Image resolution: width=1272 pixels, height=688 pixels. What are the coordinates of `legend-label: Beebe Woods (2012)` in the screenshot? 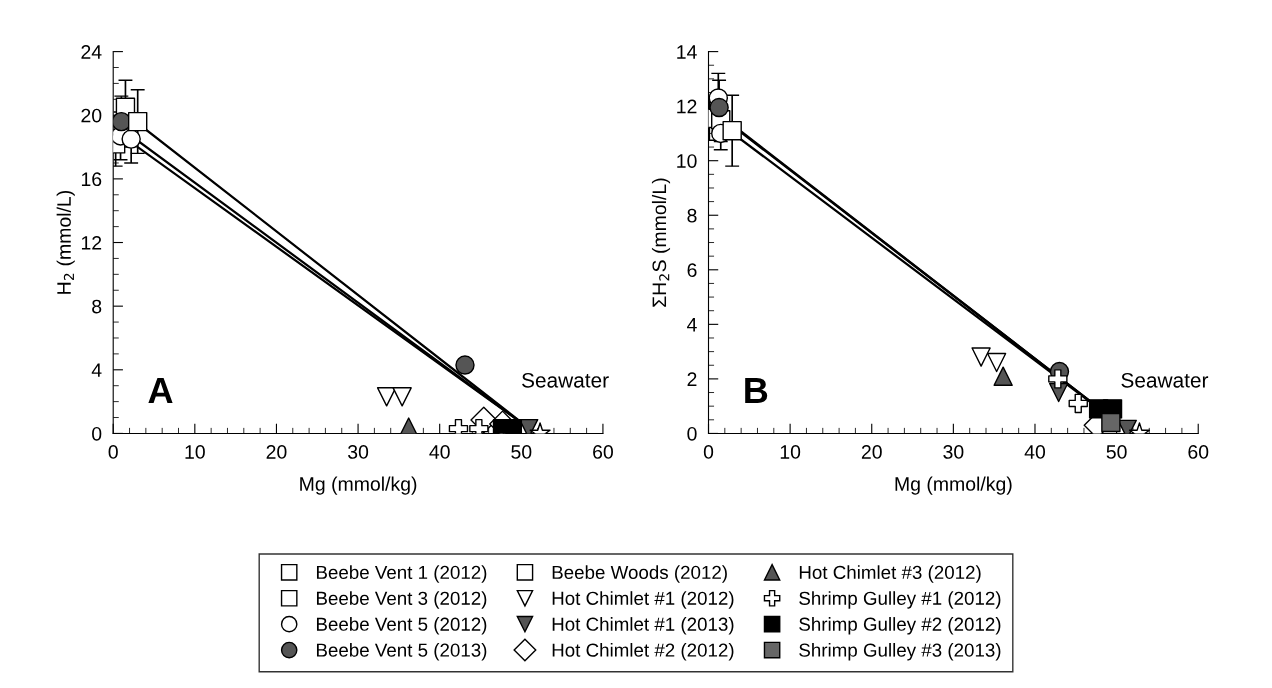 It's located at (639, 574).